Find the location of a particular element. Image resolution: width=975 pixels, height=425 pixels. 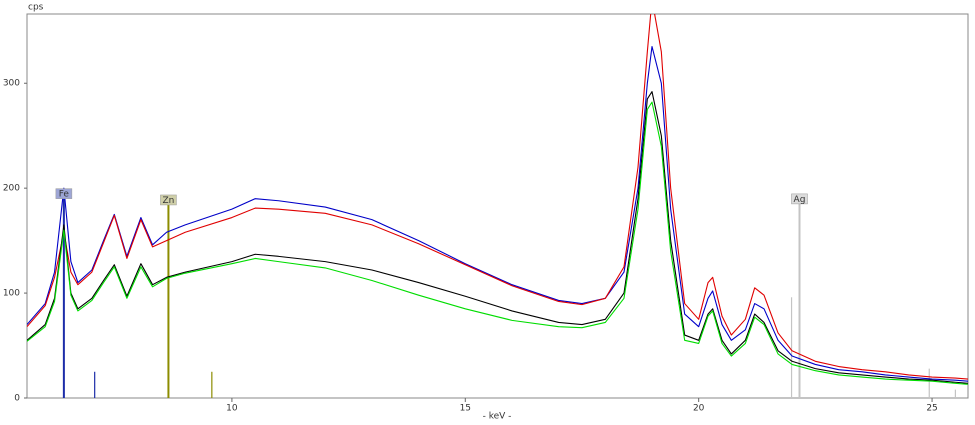

element-label: Ag is located at coordinates (800, 200).